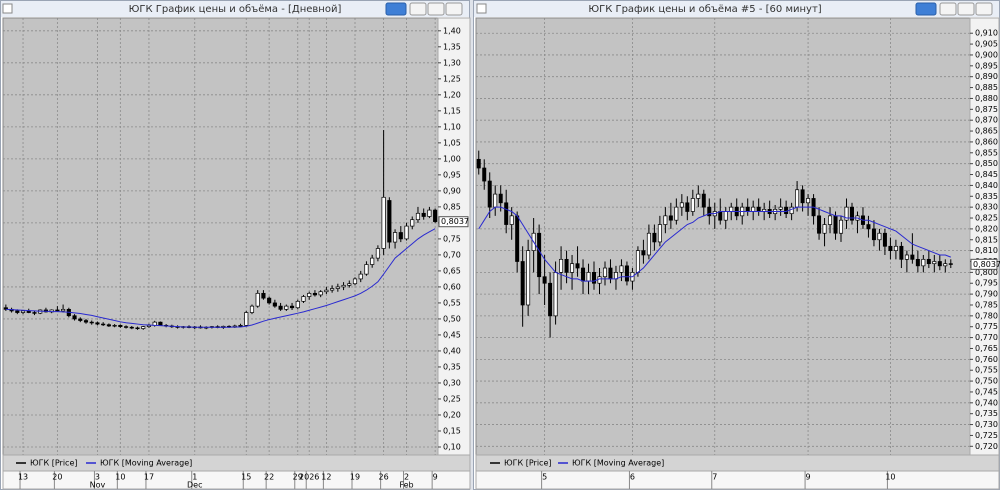 The height and width of the screenshot is (490, 1000). What do you see at coordinates (452, 350) in the screenshot?
I see `y-tick-label: 0,40` at bounding box center [452, 350].